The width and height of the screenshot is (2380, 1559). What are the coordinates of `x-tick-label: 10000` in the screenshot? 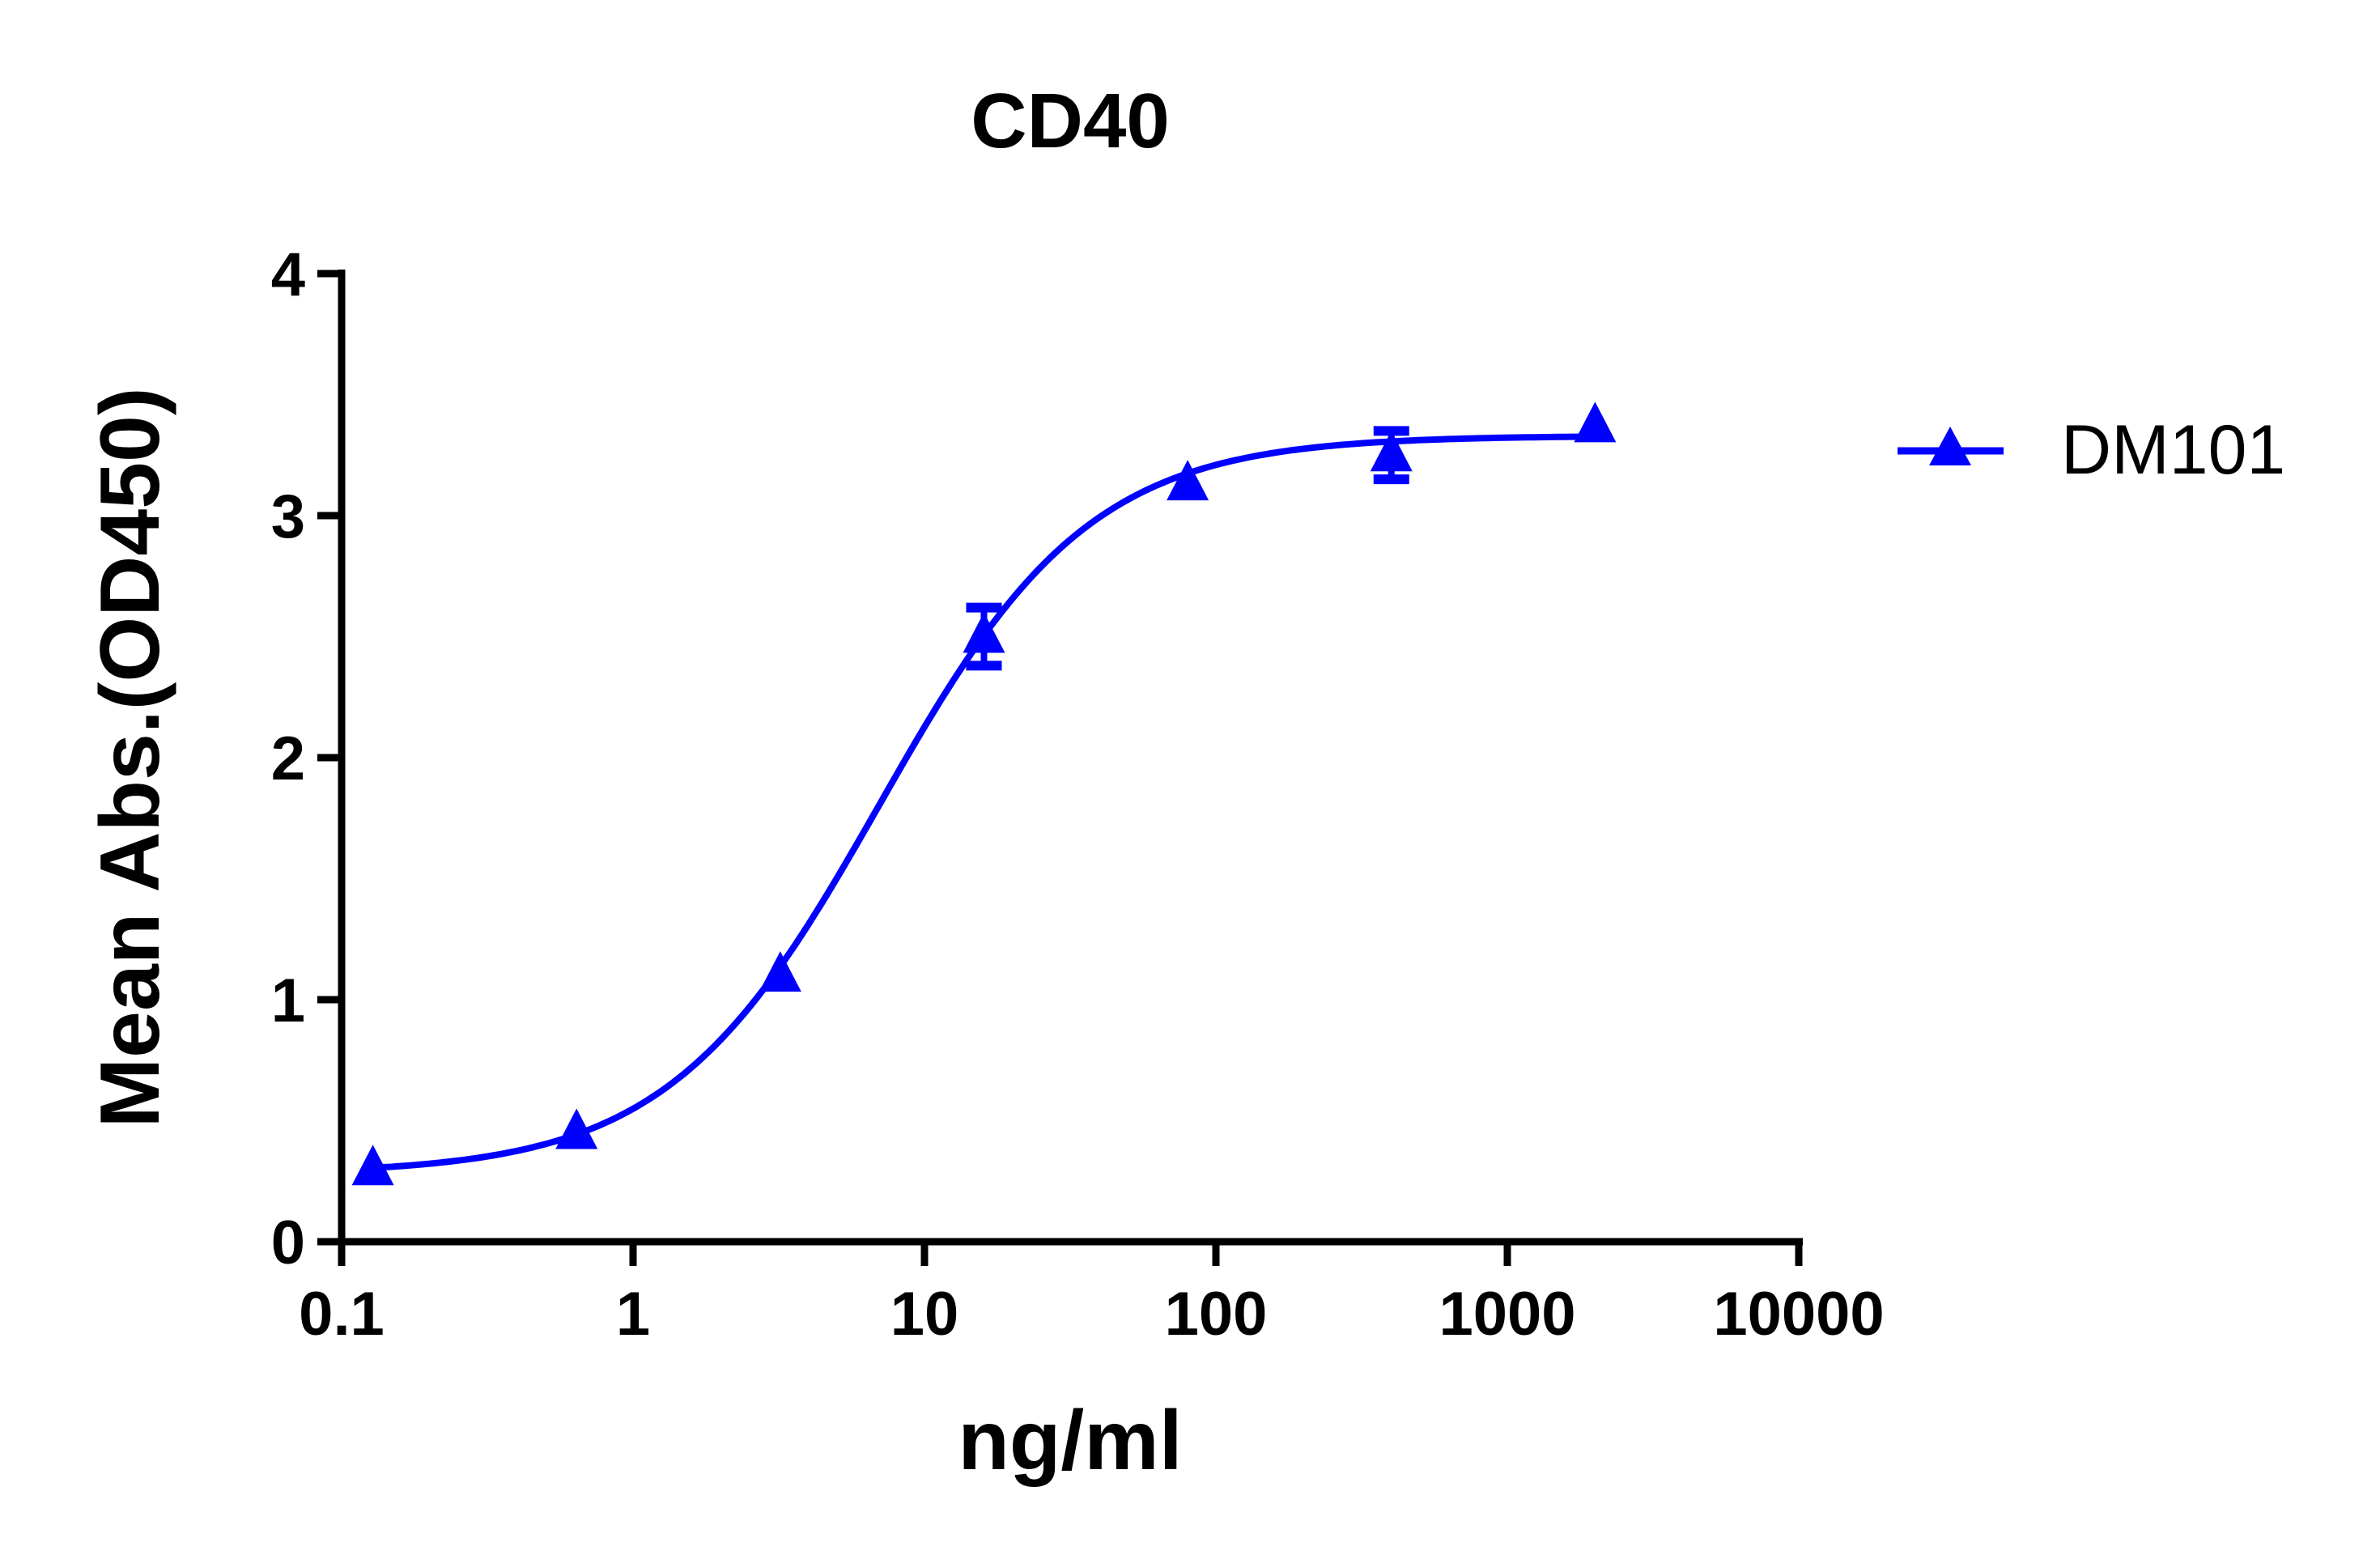 It's located at (1799, 1315).